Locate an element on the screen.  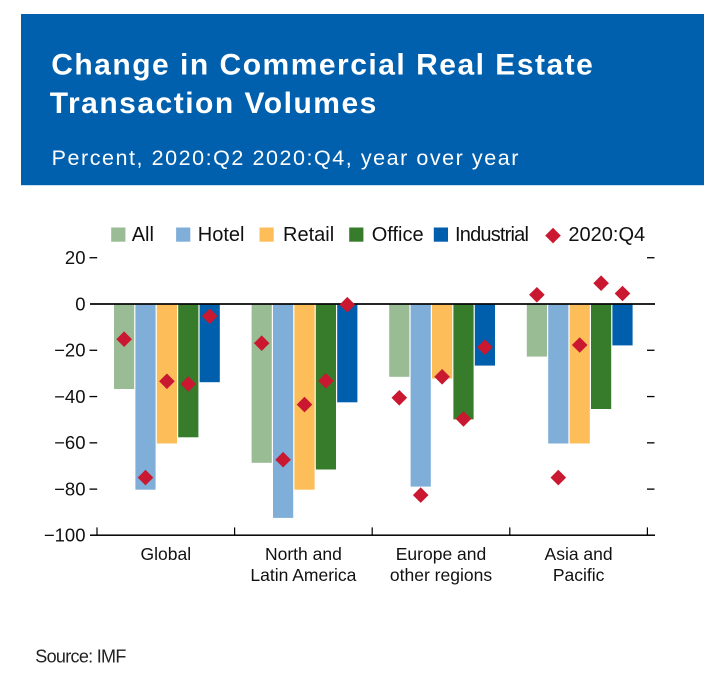
svg-text: Source: IMF is located at coordinates (80, 657).